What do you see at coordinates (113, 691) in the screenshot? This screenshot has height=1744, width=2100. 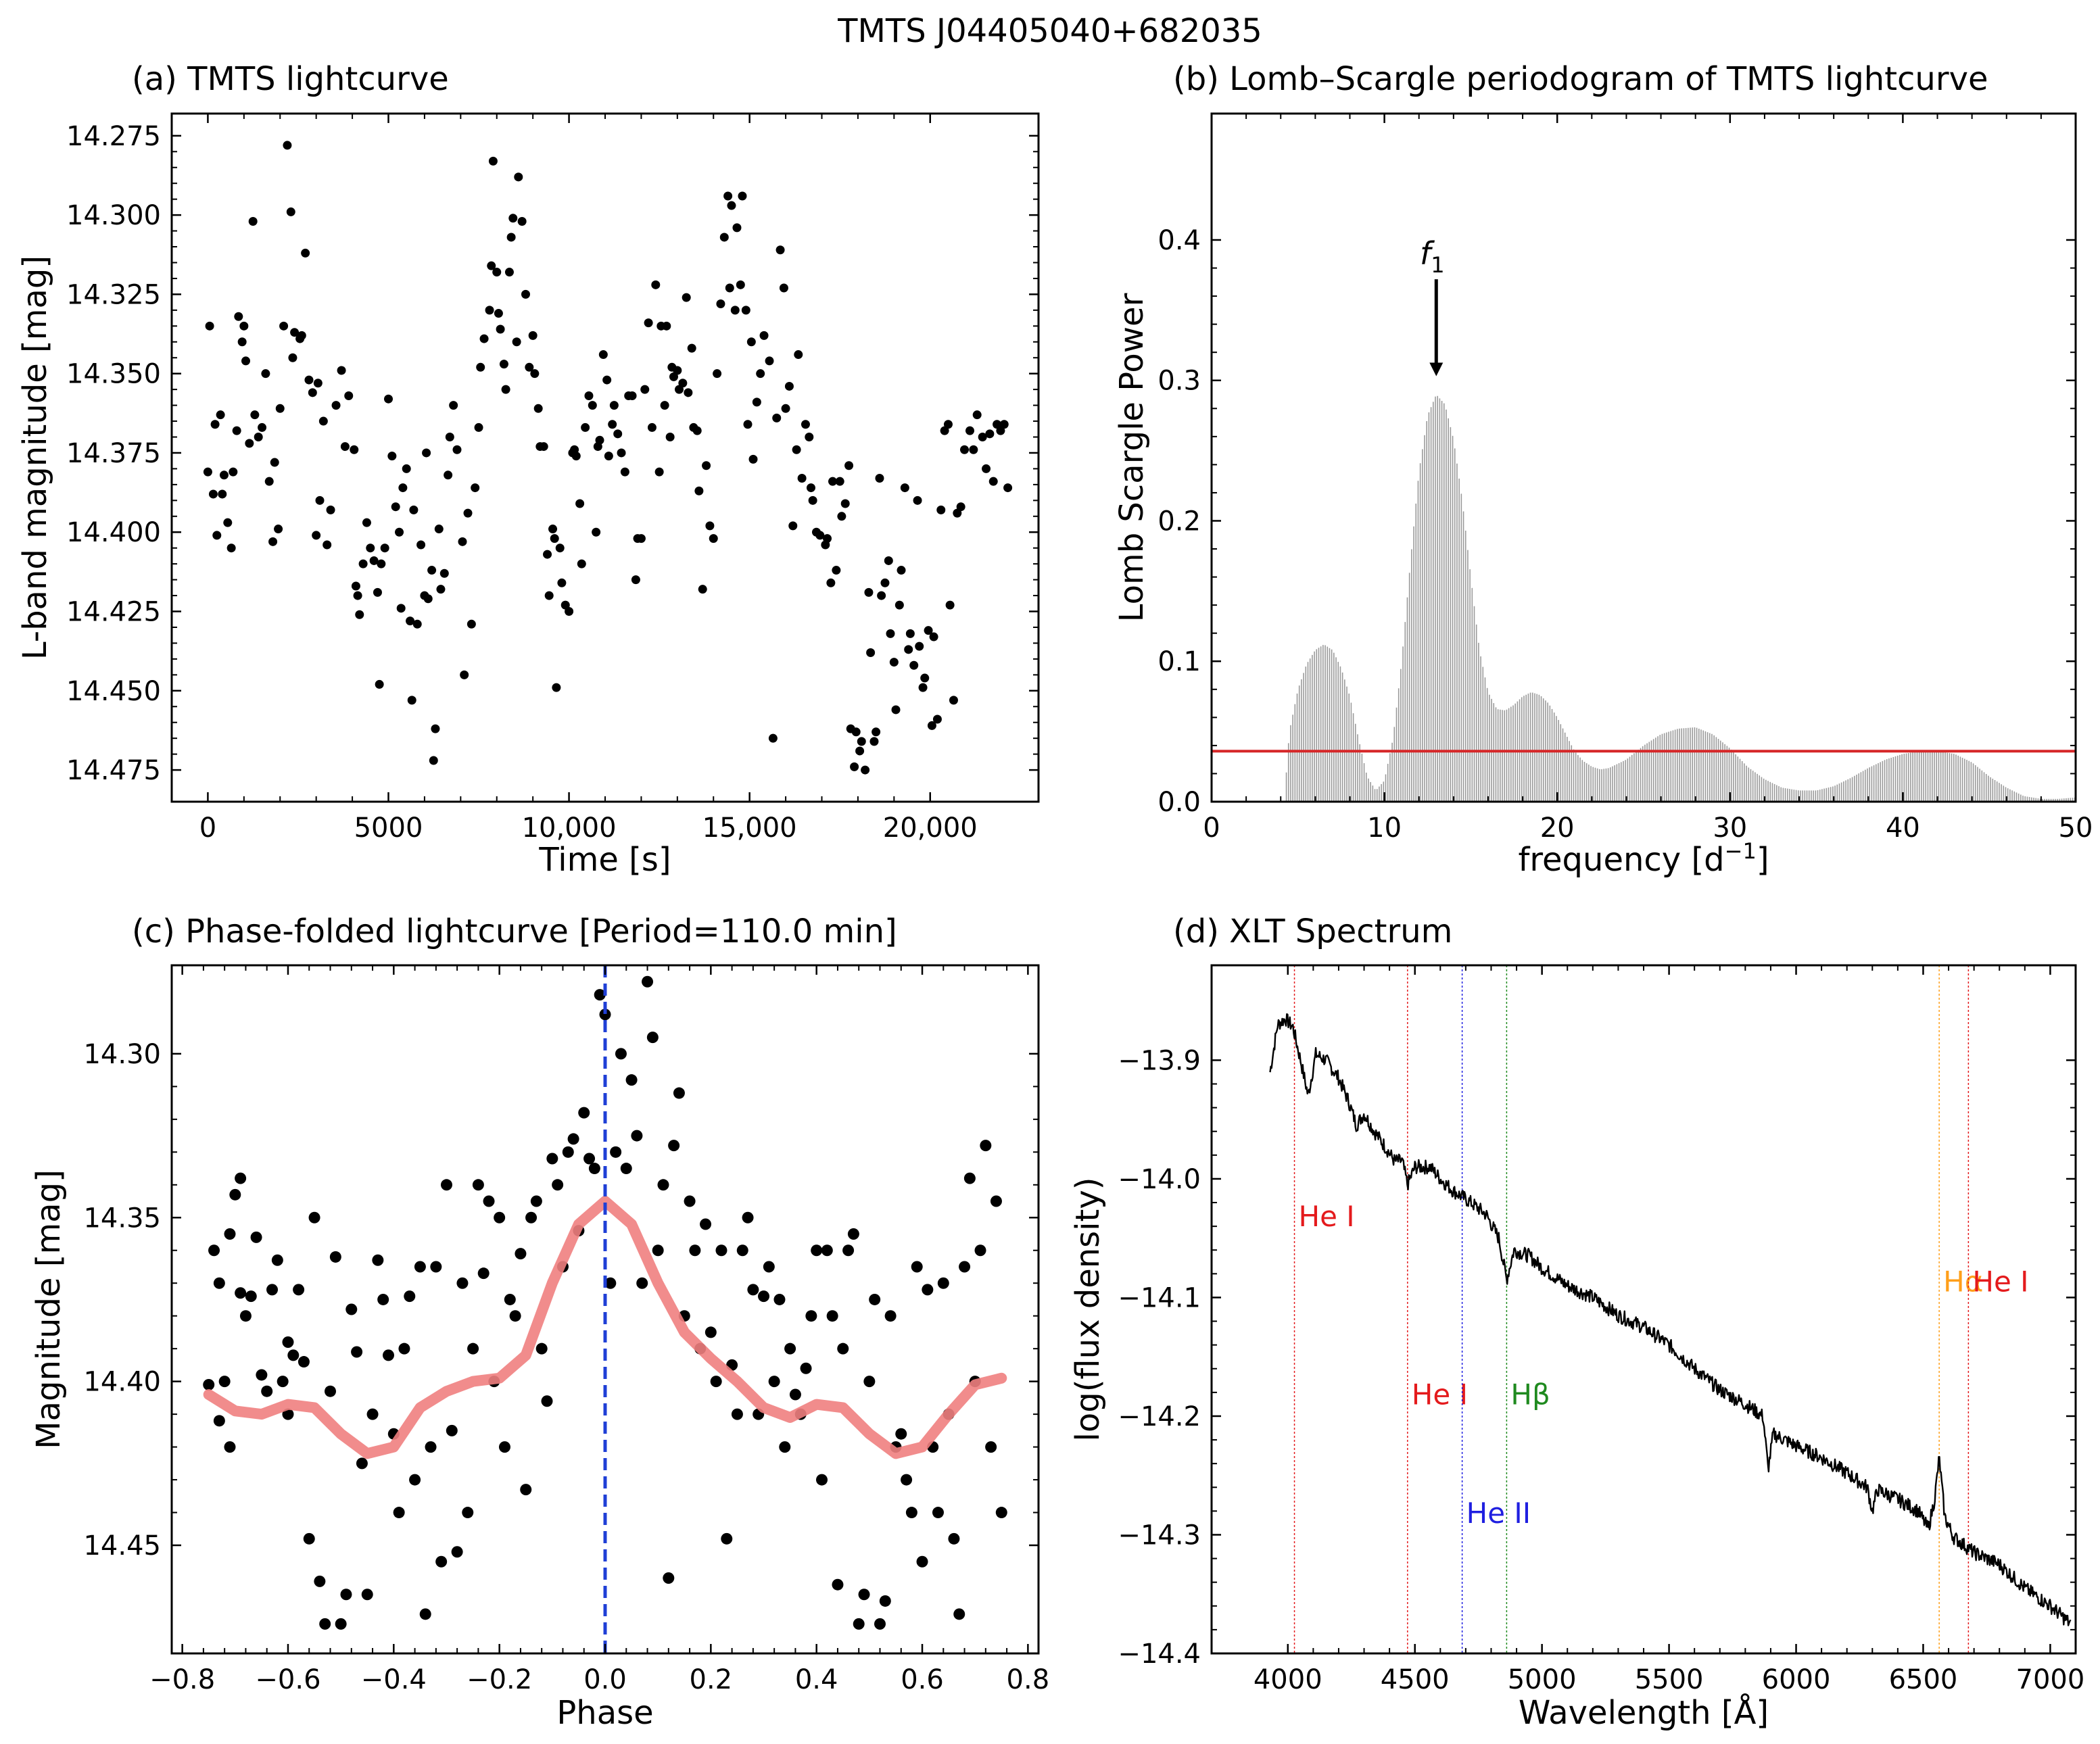 I see `panel-a-ytick-label: 14.450` at bounding box center [113, 691].